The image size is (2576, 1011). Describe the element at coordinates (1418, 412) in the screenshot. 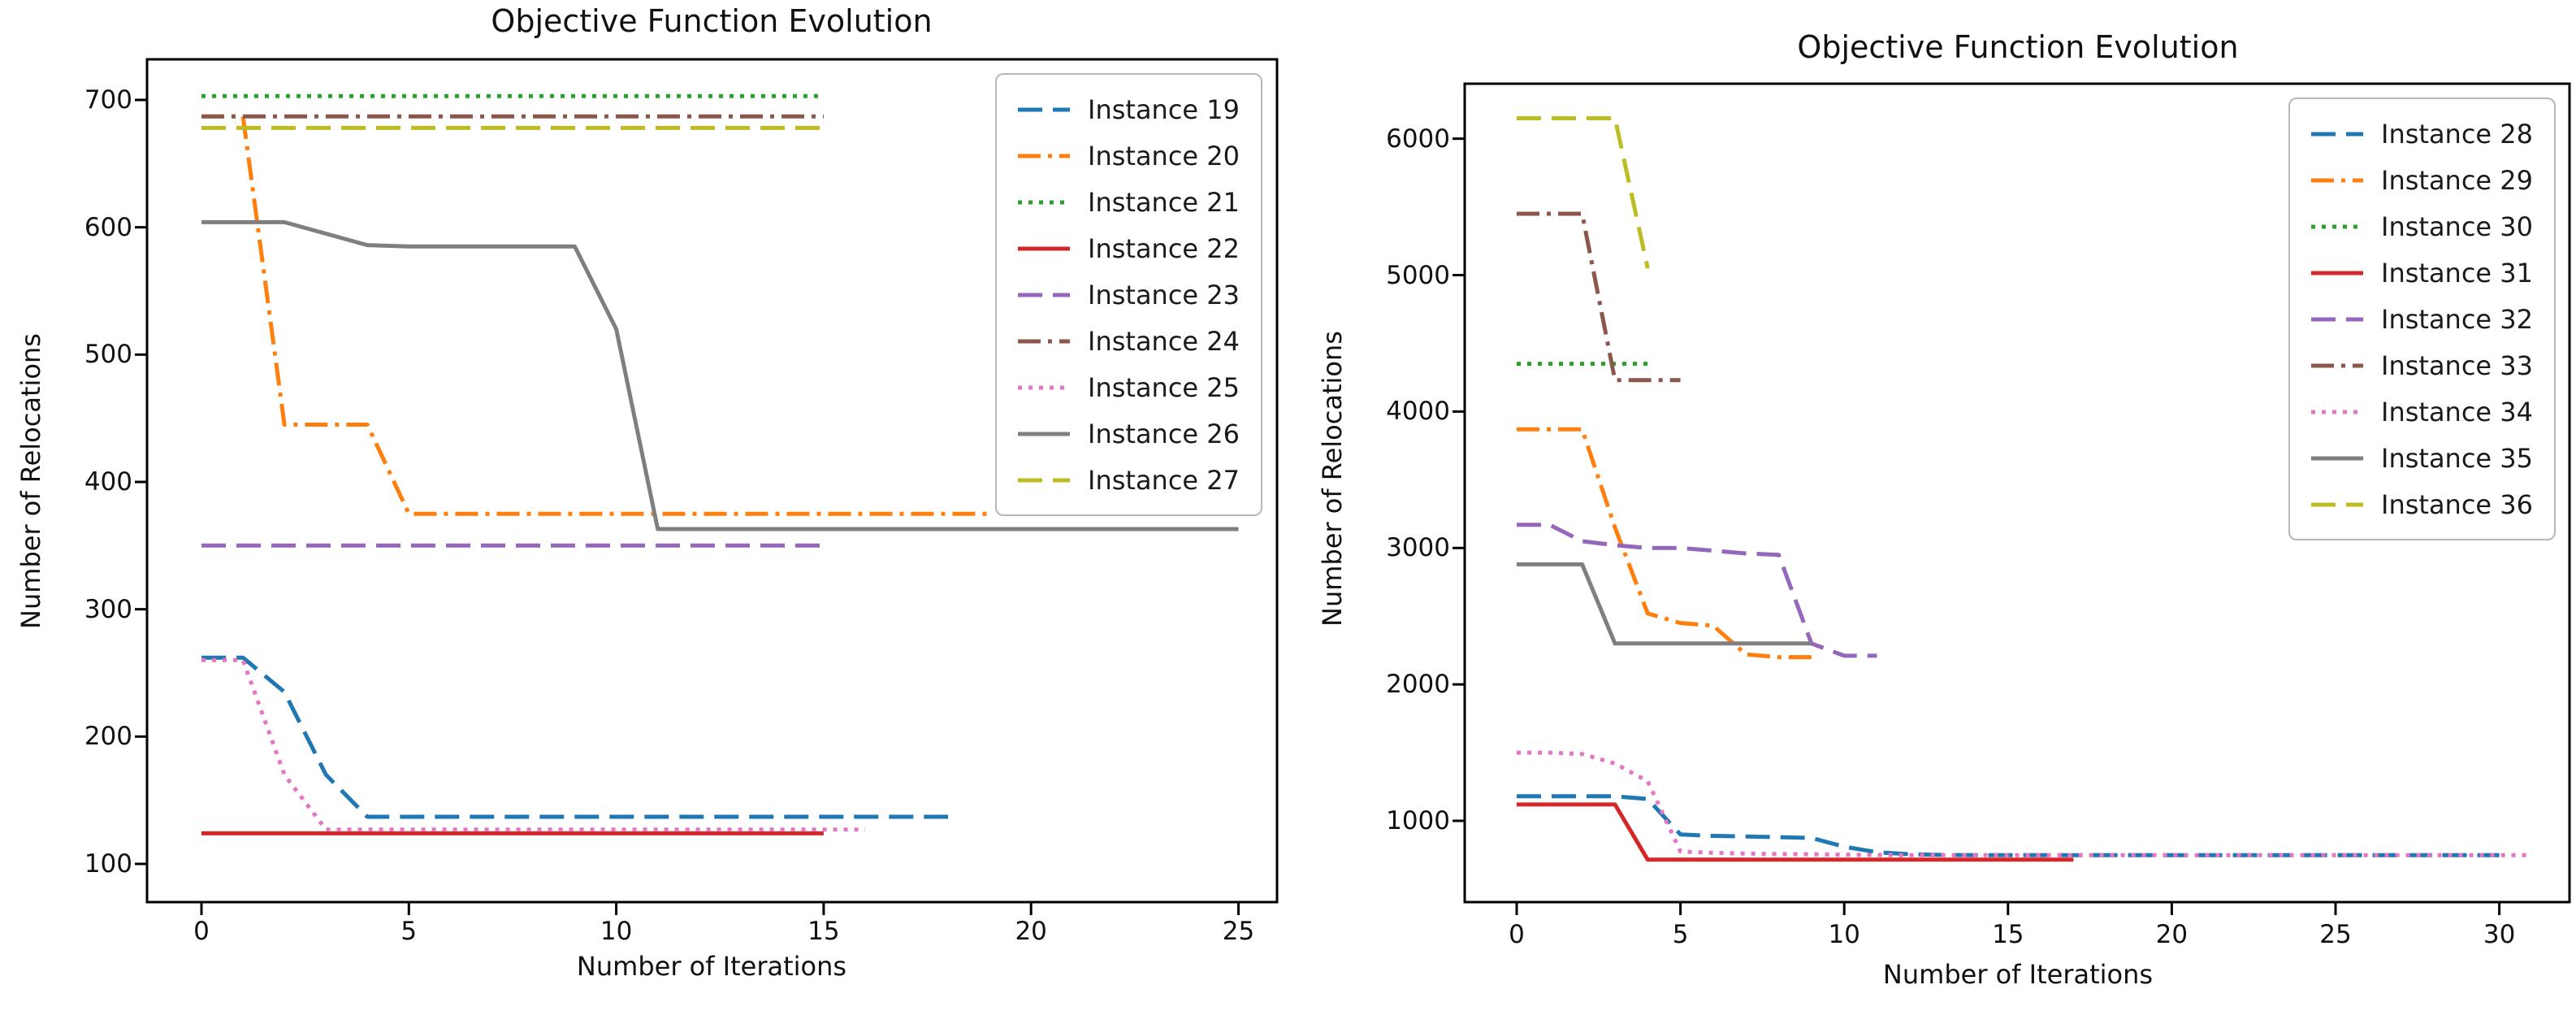

I see `y-tick-label: 4000` at that location.